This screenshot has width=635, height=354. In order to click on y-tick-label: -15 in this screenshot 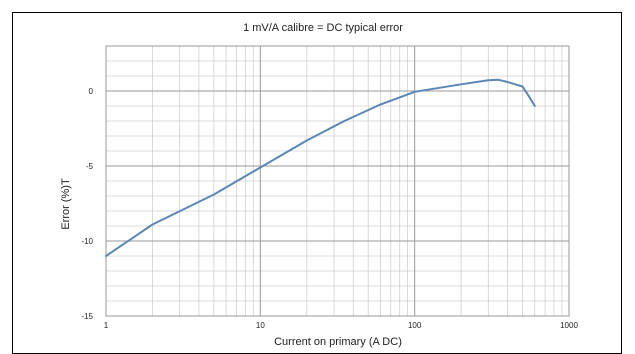, I will do `click(87, 316)`.